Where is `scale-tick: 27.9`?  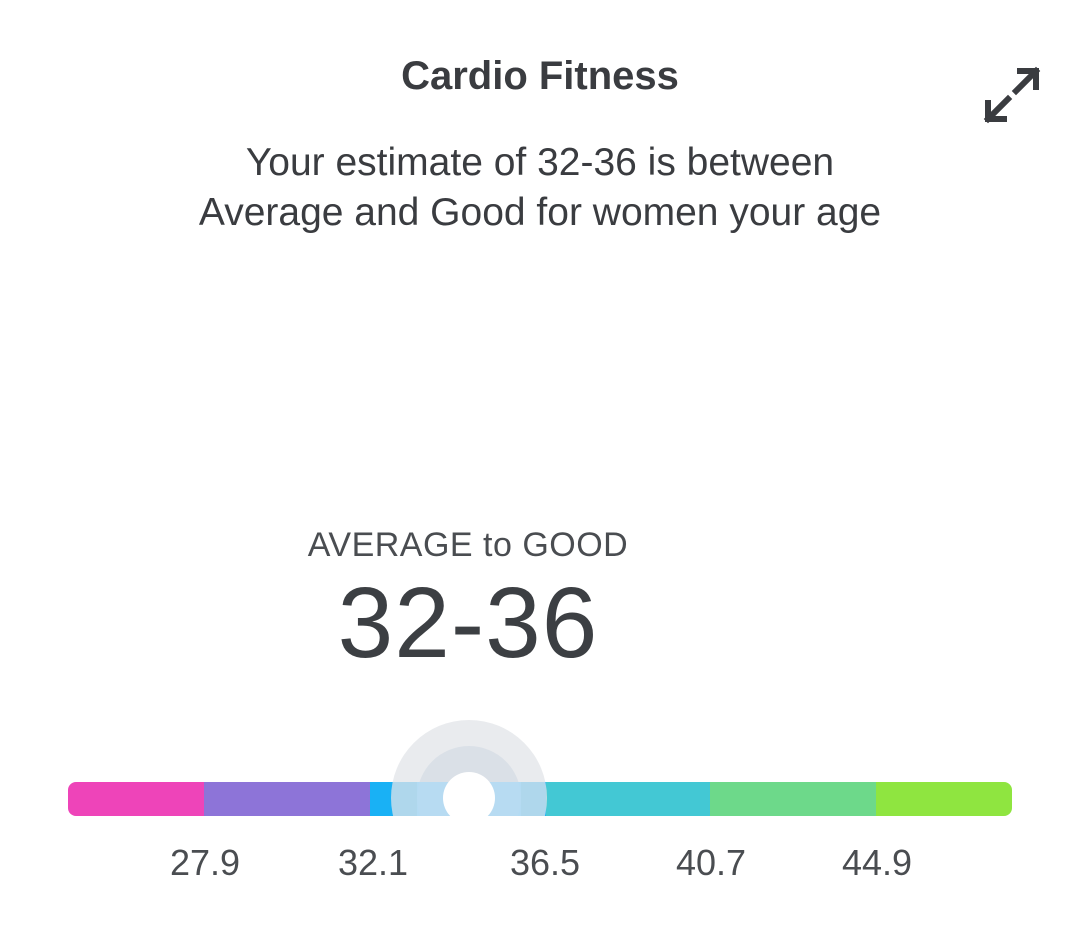 scale-tick: 27.9 is located at coordinates (205, 862).